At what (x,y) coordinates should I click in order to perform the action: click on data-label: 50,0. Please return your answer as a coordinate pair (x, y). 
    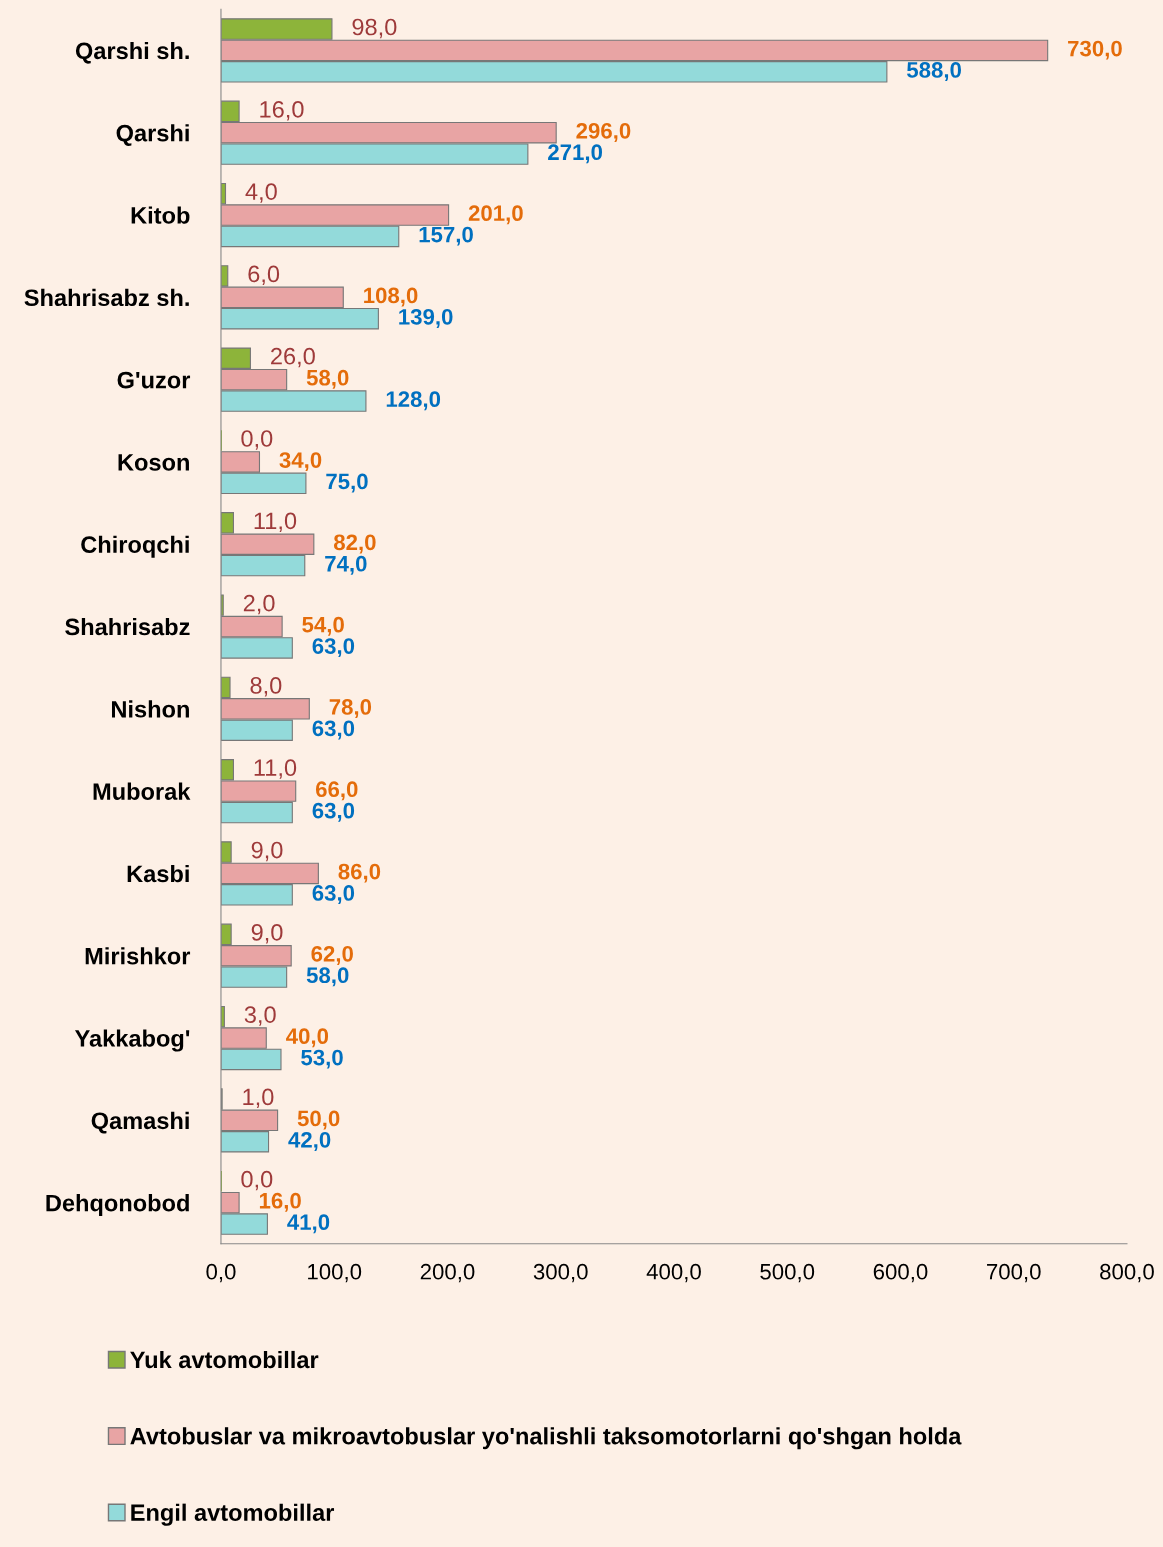
    Looking at the image, I should click on (318, 1120).